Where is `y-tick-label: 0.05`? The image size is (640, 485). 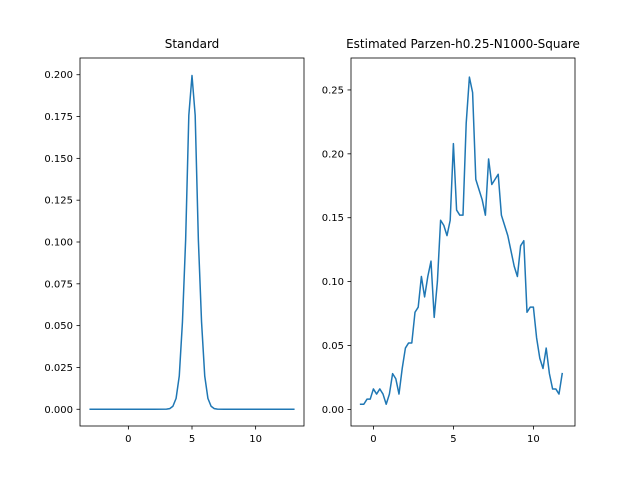
y-tick-label: 0.05 is located at coordinates (333, 346).